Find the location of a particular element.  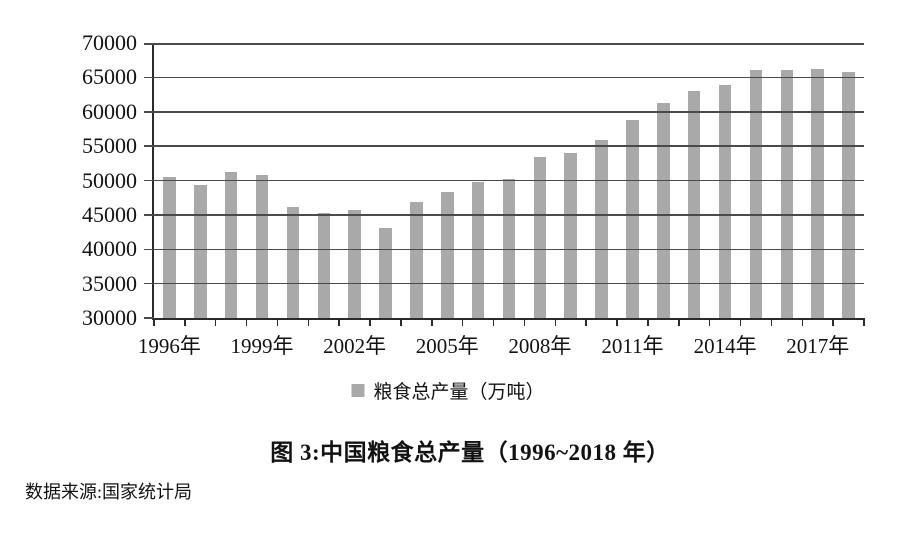

y-axis-label: 40000 is located at coordinates (109, 249).